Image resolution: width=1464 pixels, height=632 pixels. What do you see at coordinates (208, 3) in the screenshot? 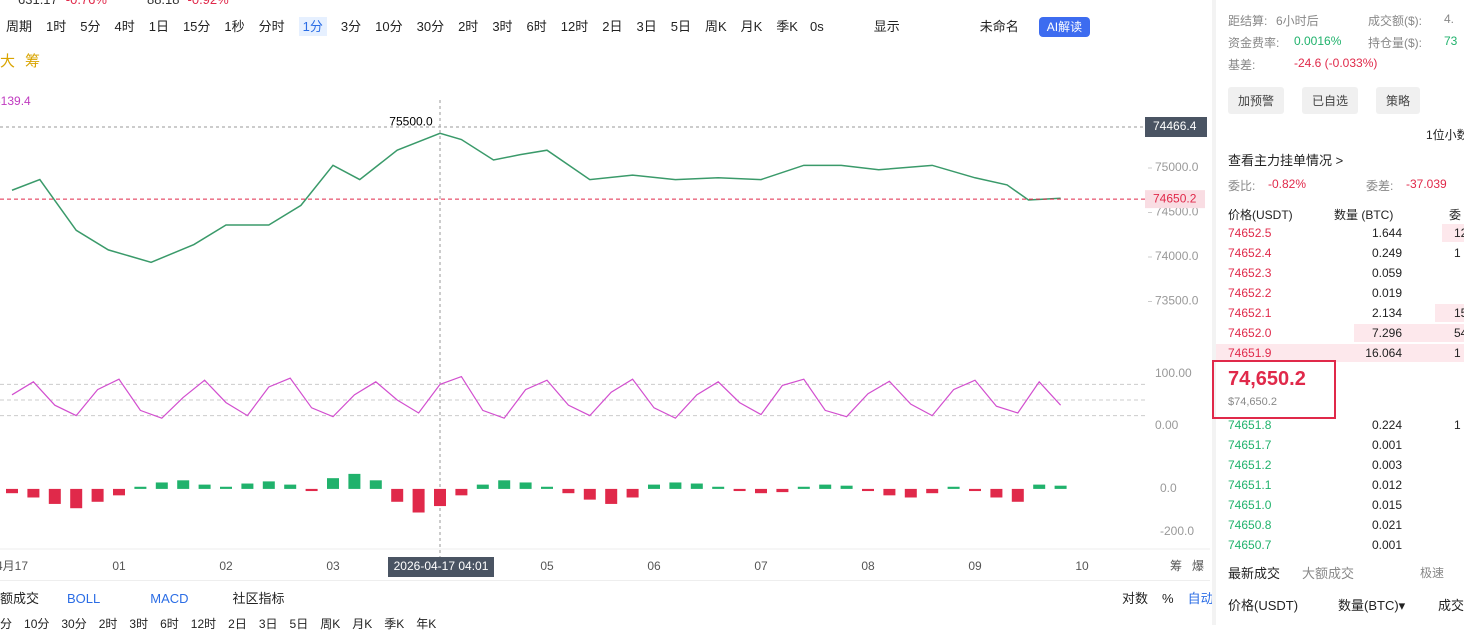
I see `ticker-text: -0.92%` at bounding box center [208, 3].